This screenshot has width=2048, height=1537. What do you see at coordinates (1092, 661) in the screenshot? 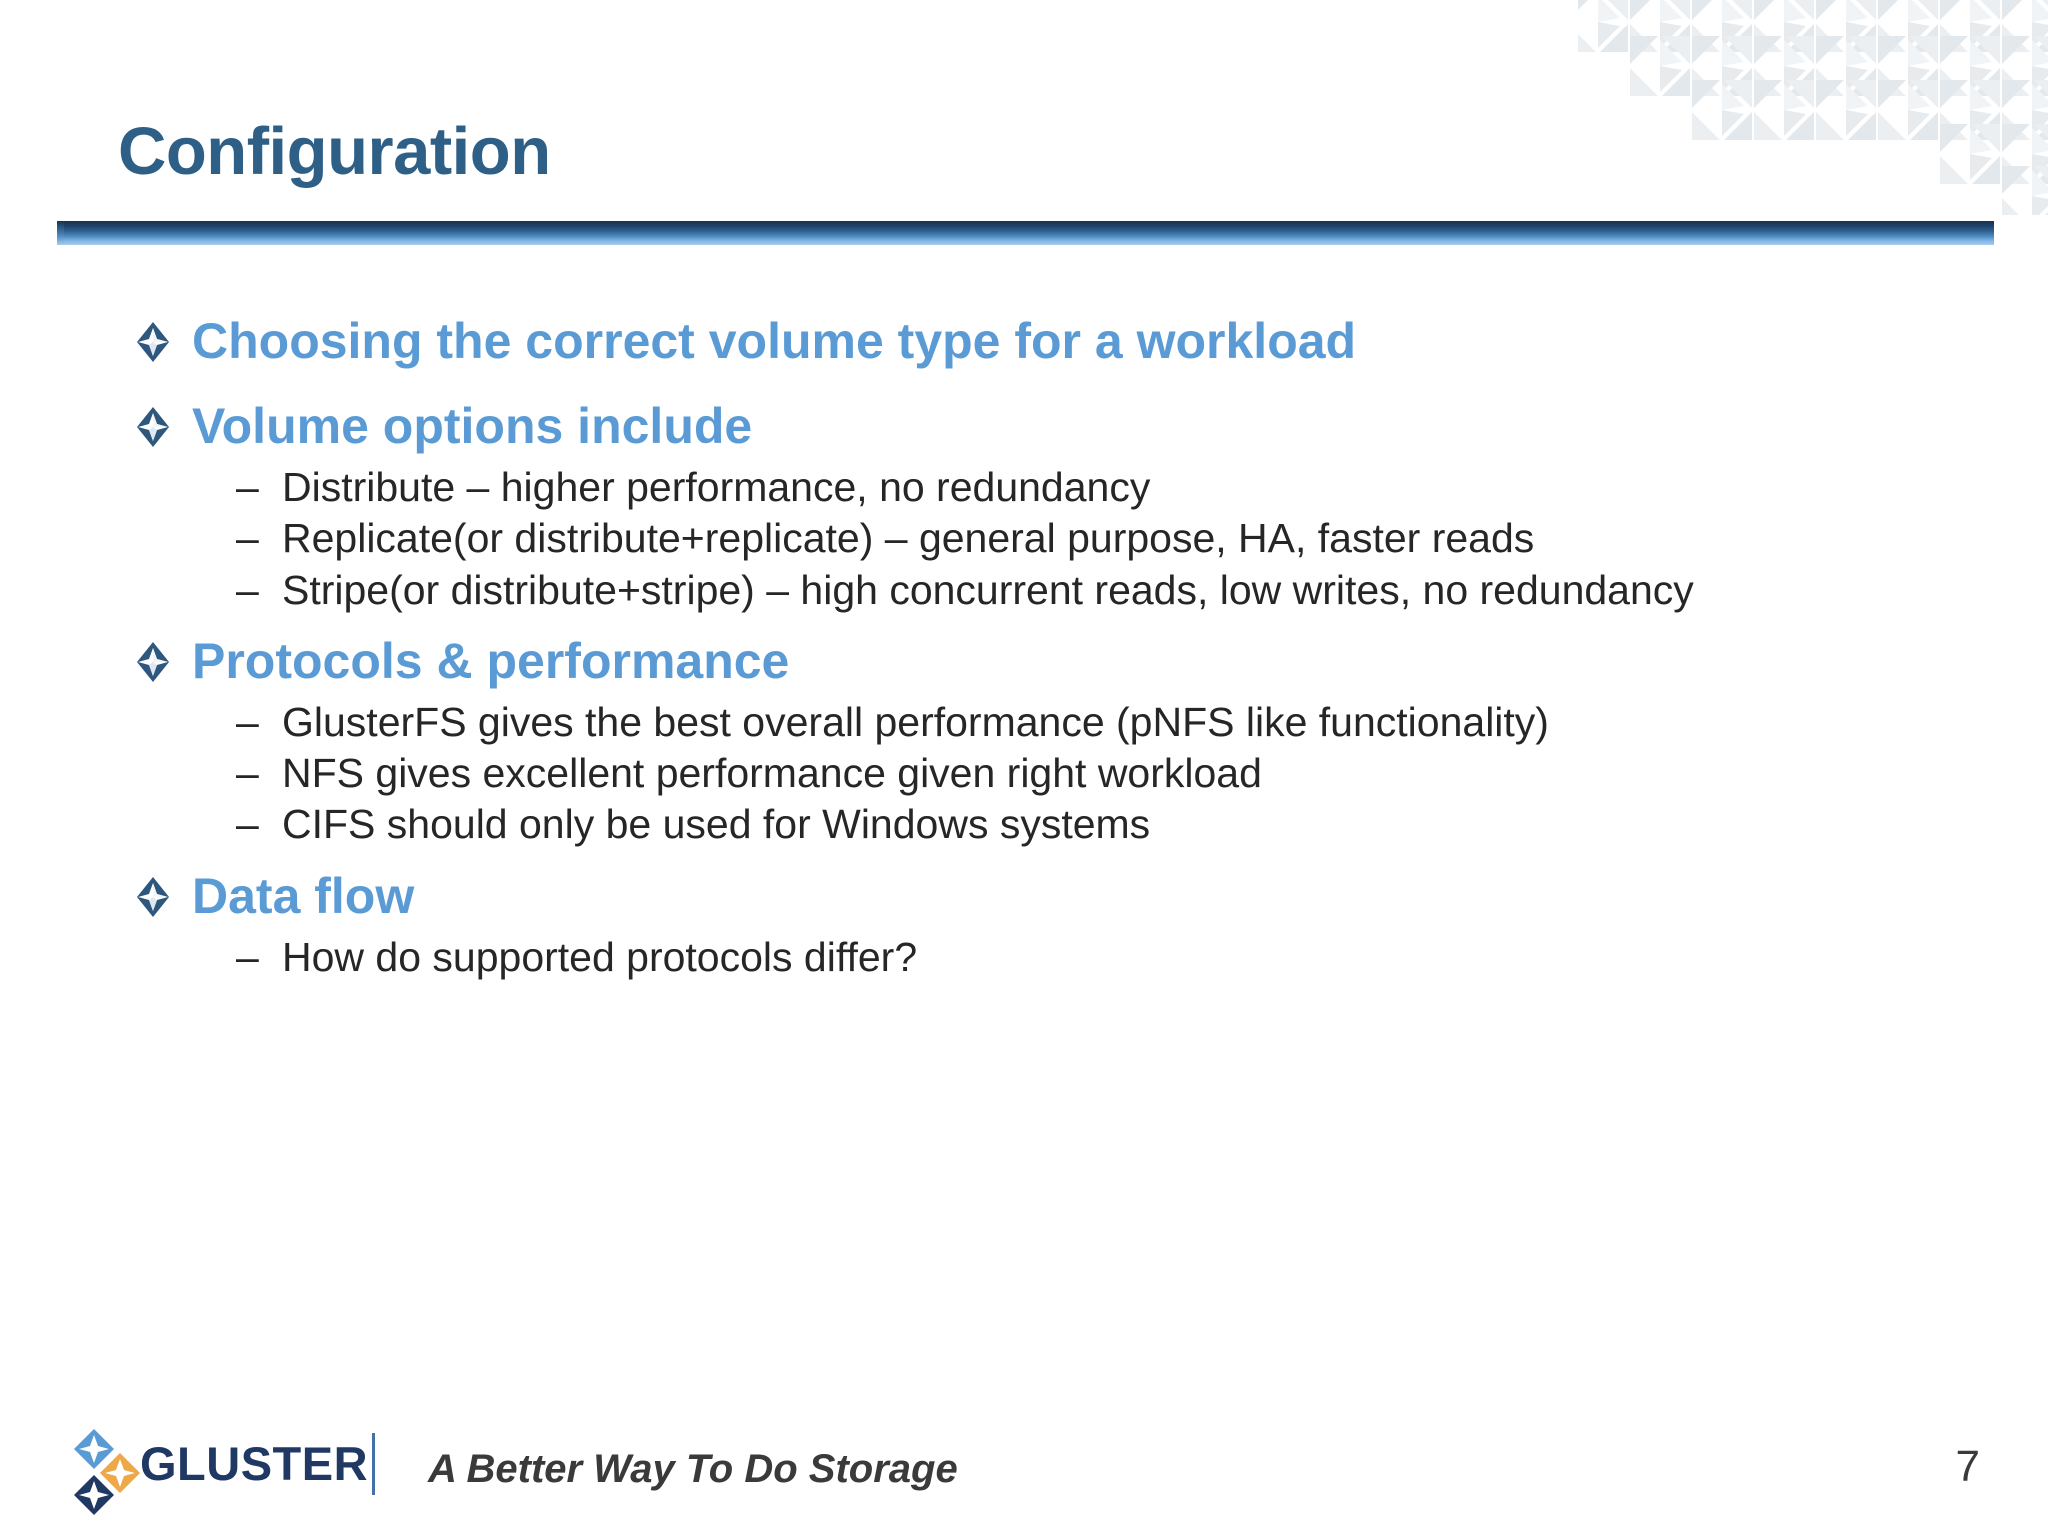
I see `bullet-item-level1: Protocols & performance` at bounding box center [1092, 661].